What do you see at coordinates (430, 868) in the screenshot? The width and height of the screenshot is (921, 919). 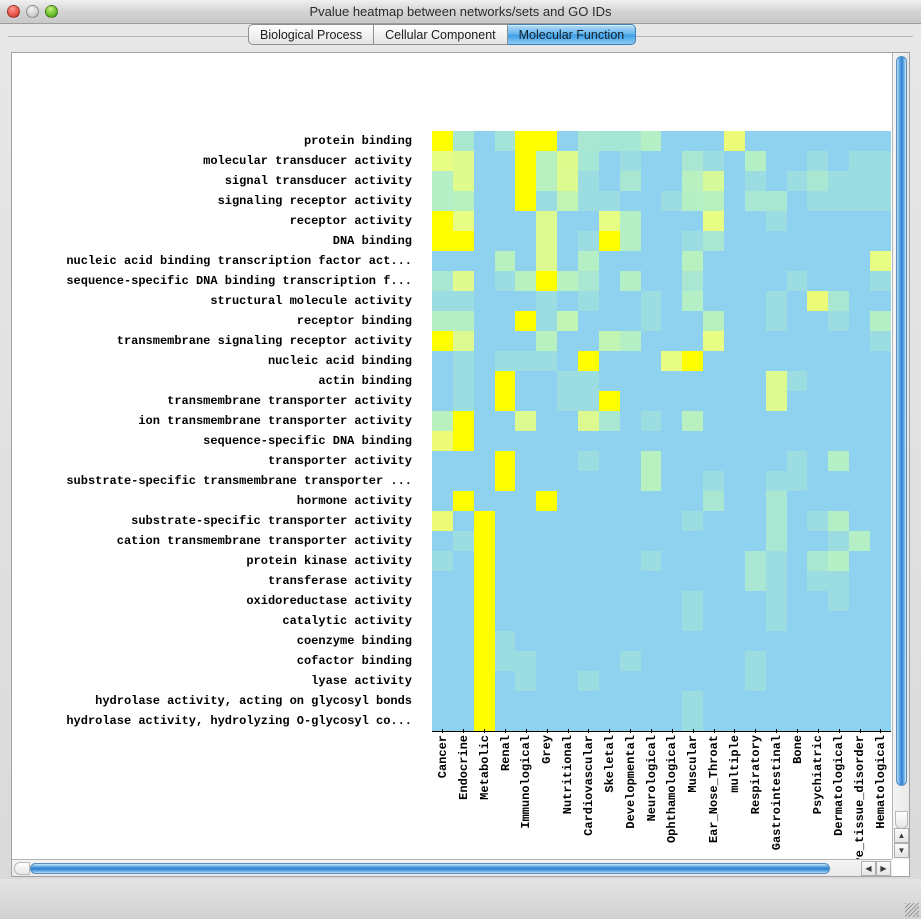 I see `horizontal-scrollbar-thumb` at bounding box center [430, 868].